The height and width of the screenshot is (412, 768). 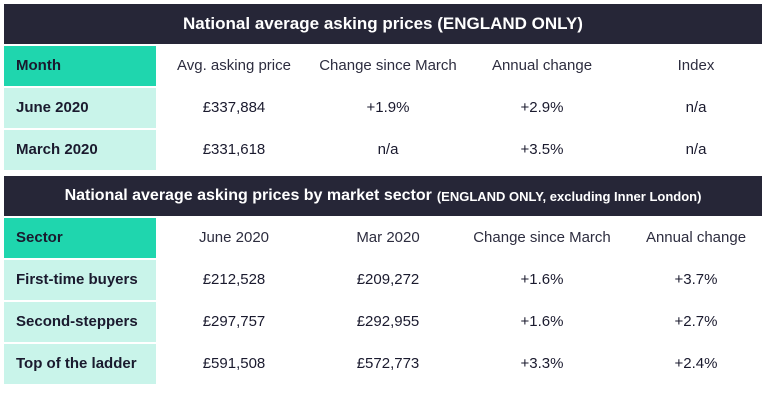 I want to click on cell: £337,884, so click(x=234, y=108).